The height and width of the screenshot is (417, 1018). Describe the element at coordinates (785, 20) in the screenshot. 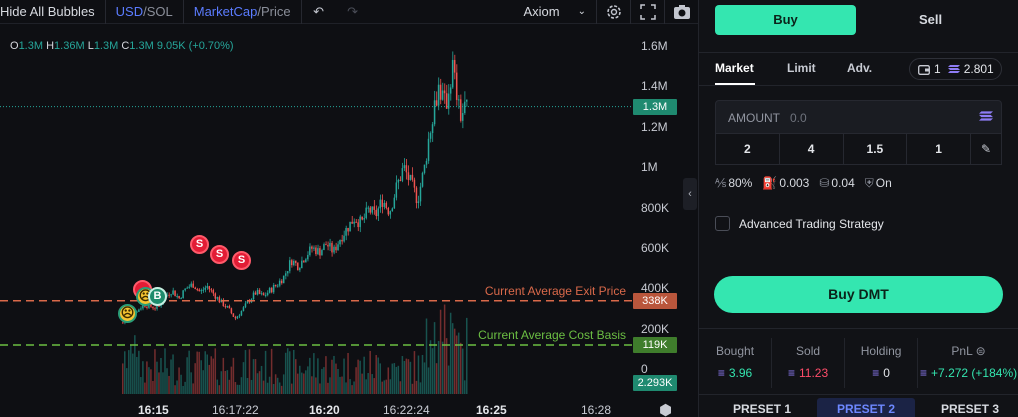

I see `buy-tab: Buy` at that location.